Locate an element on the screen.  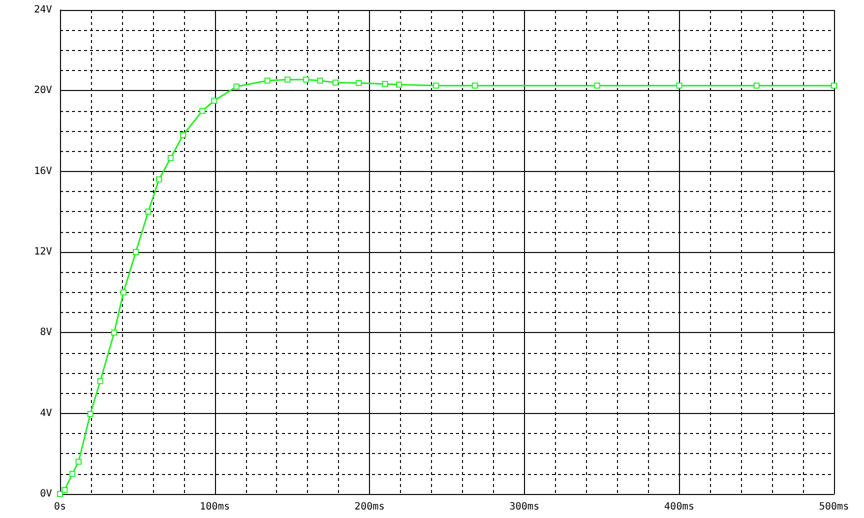
y-tick-label: 16V is located at coordinates (43, 171).